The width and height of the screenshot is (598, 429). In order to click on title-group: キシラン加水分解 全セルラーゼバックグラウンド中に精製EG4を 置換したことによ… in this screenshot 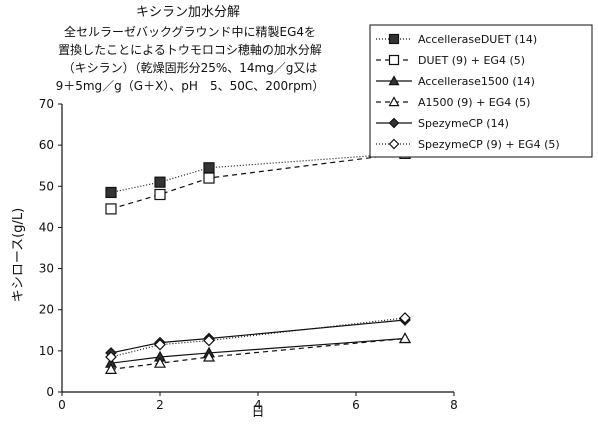, I will do `click(190, 49)`.